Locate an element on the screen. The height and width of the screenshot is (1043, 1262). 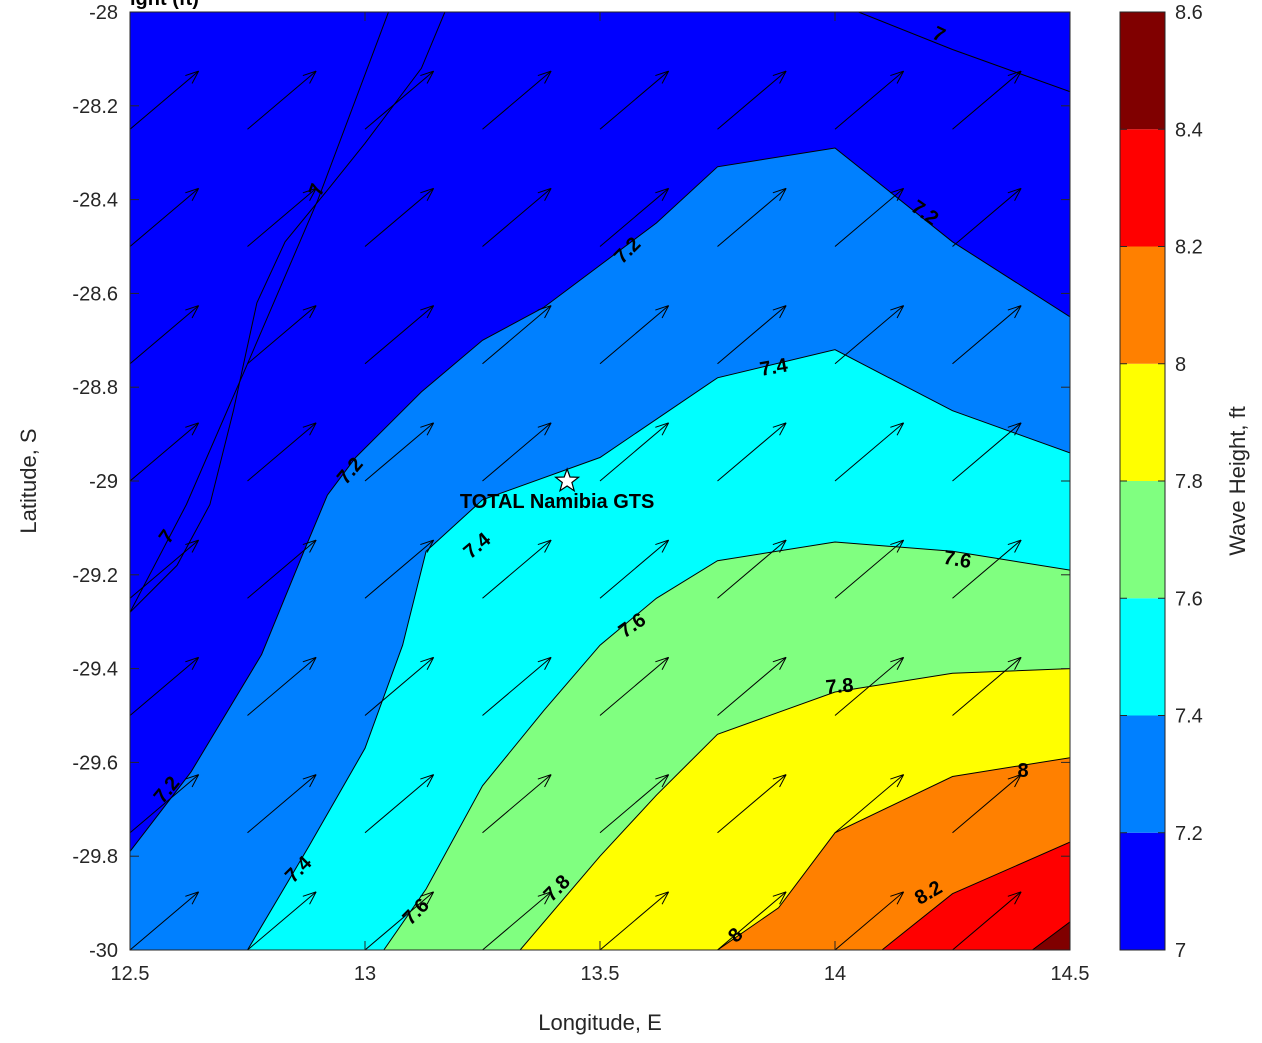
y-tick-label: -28.4 is located at coordinates (95, 201).